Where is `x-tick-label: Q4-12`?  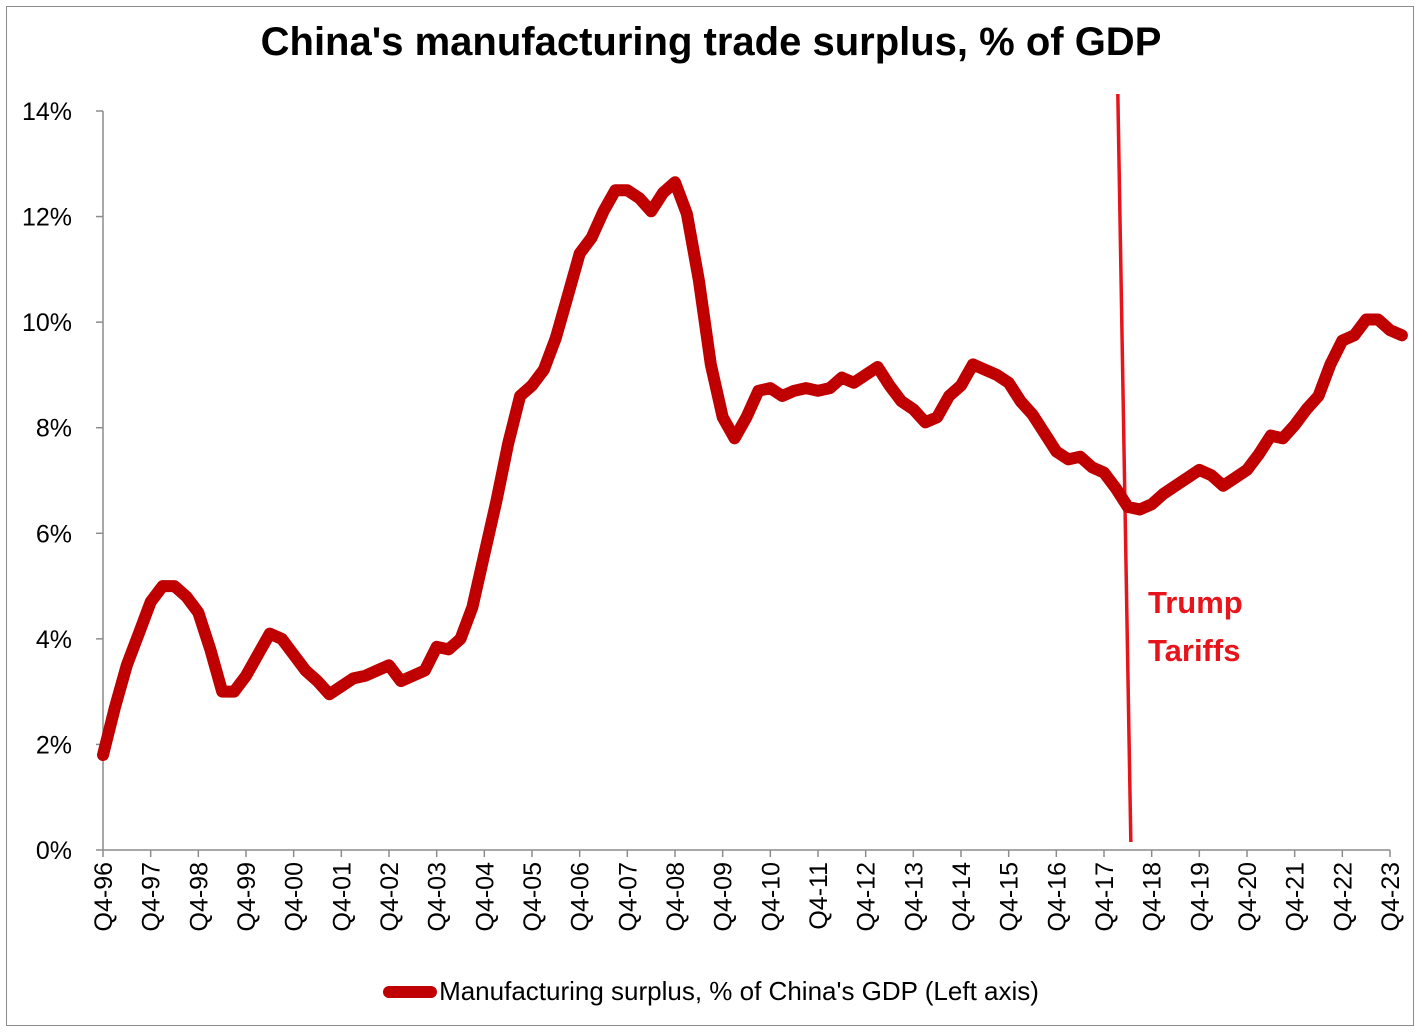 x-tick-label: Q4-12 is located at coordinates (867, 896).